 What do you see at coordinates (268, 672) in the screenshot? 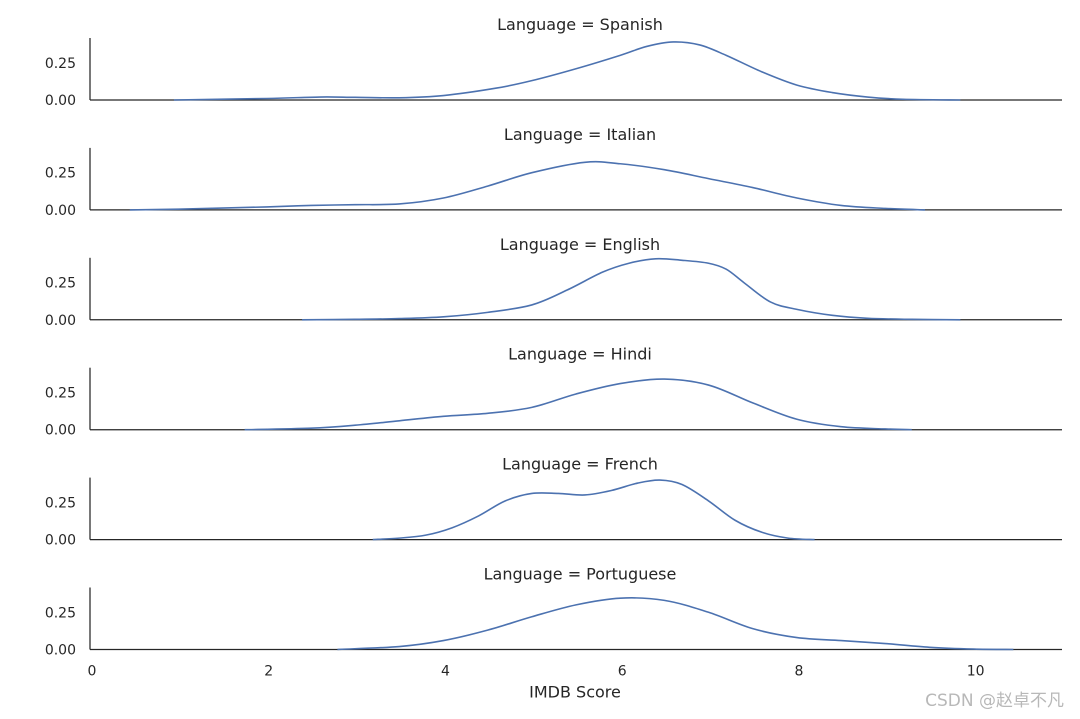
I see `x-tick-label: 2` at bounding box center [268, 672].